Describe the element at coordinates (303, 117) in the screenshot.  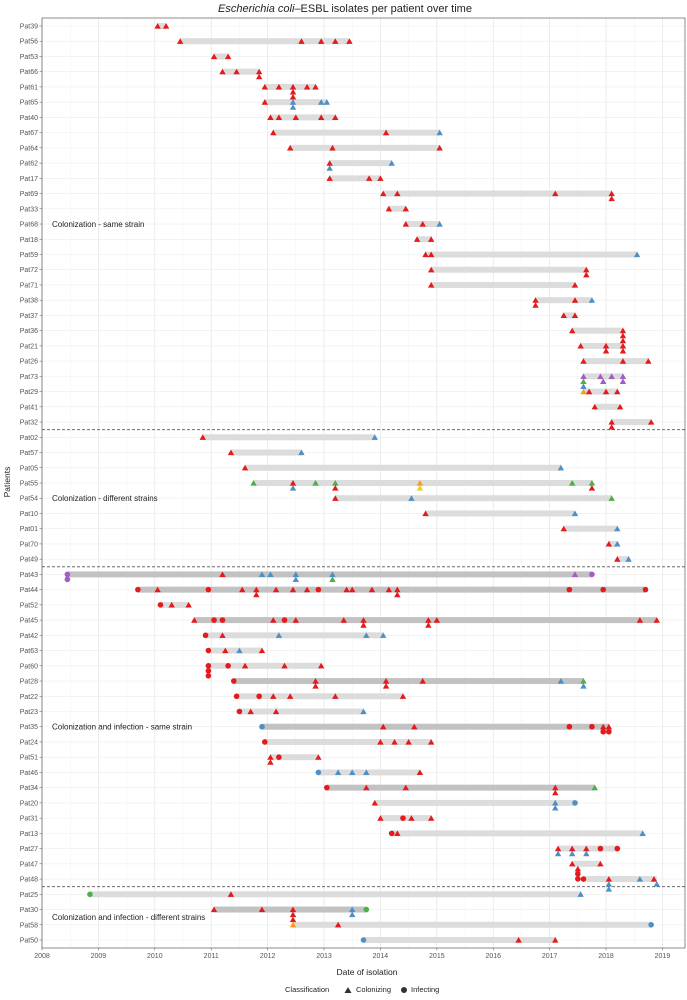
I see `patient-bar-pat40` at that location.